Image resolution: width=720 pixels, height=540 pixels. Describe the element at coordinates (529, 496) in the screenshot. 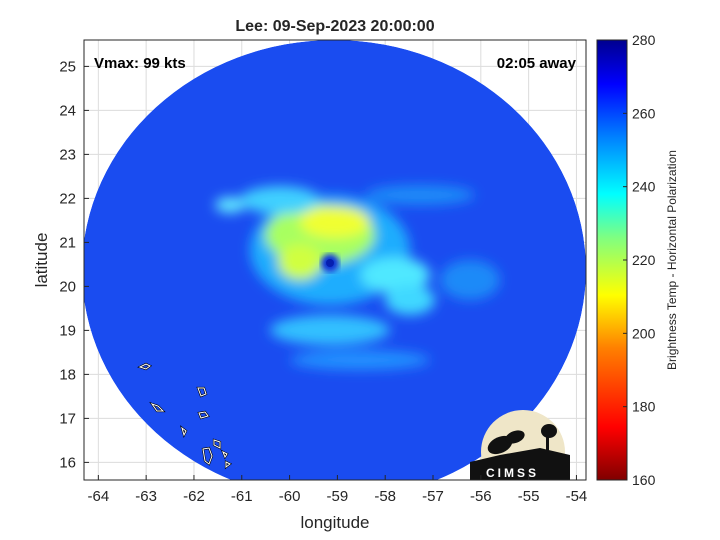

I see `x-tick-label: -55` at that location.